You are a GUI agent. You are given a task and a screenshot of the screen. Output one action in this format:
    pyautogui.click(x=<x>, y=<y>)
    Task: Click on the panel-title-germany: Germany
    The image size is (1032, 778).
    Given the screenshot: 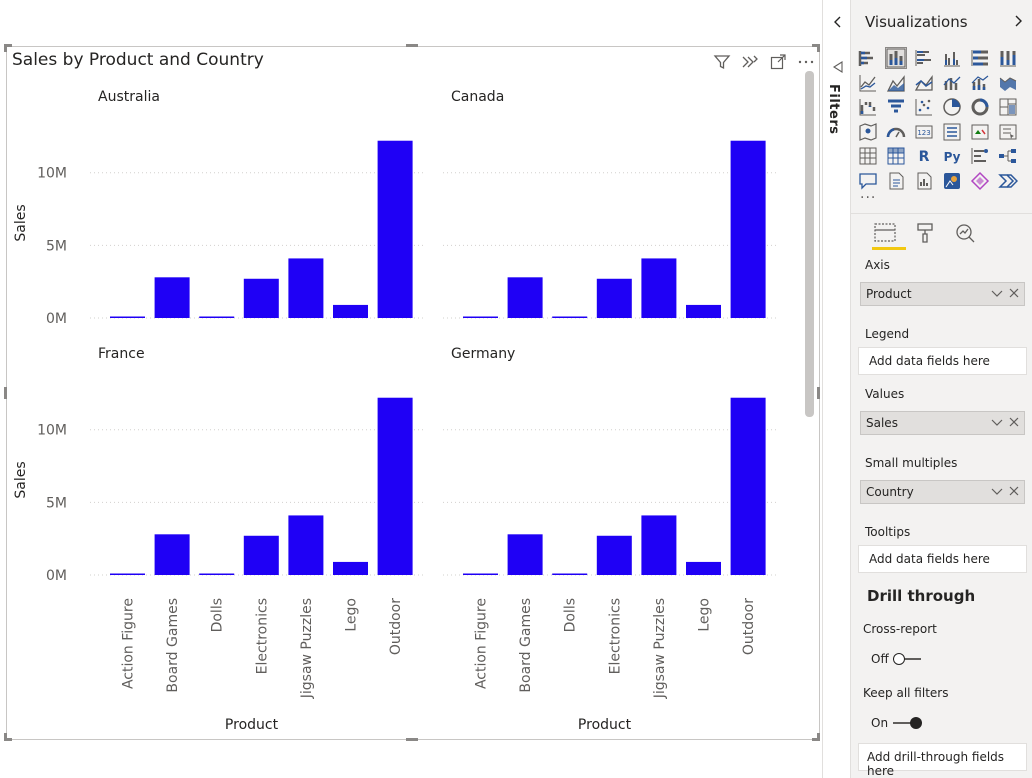 What is the action you would take?
    pyautogui.click(x=483, y=354)
    